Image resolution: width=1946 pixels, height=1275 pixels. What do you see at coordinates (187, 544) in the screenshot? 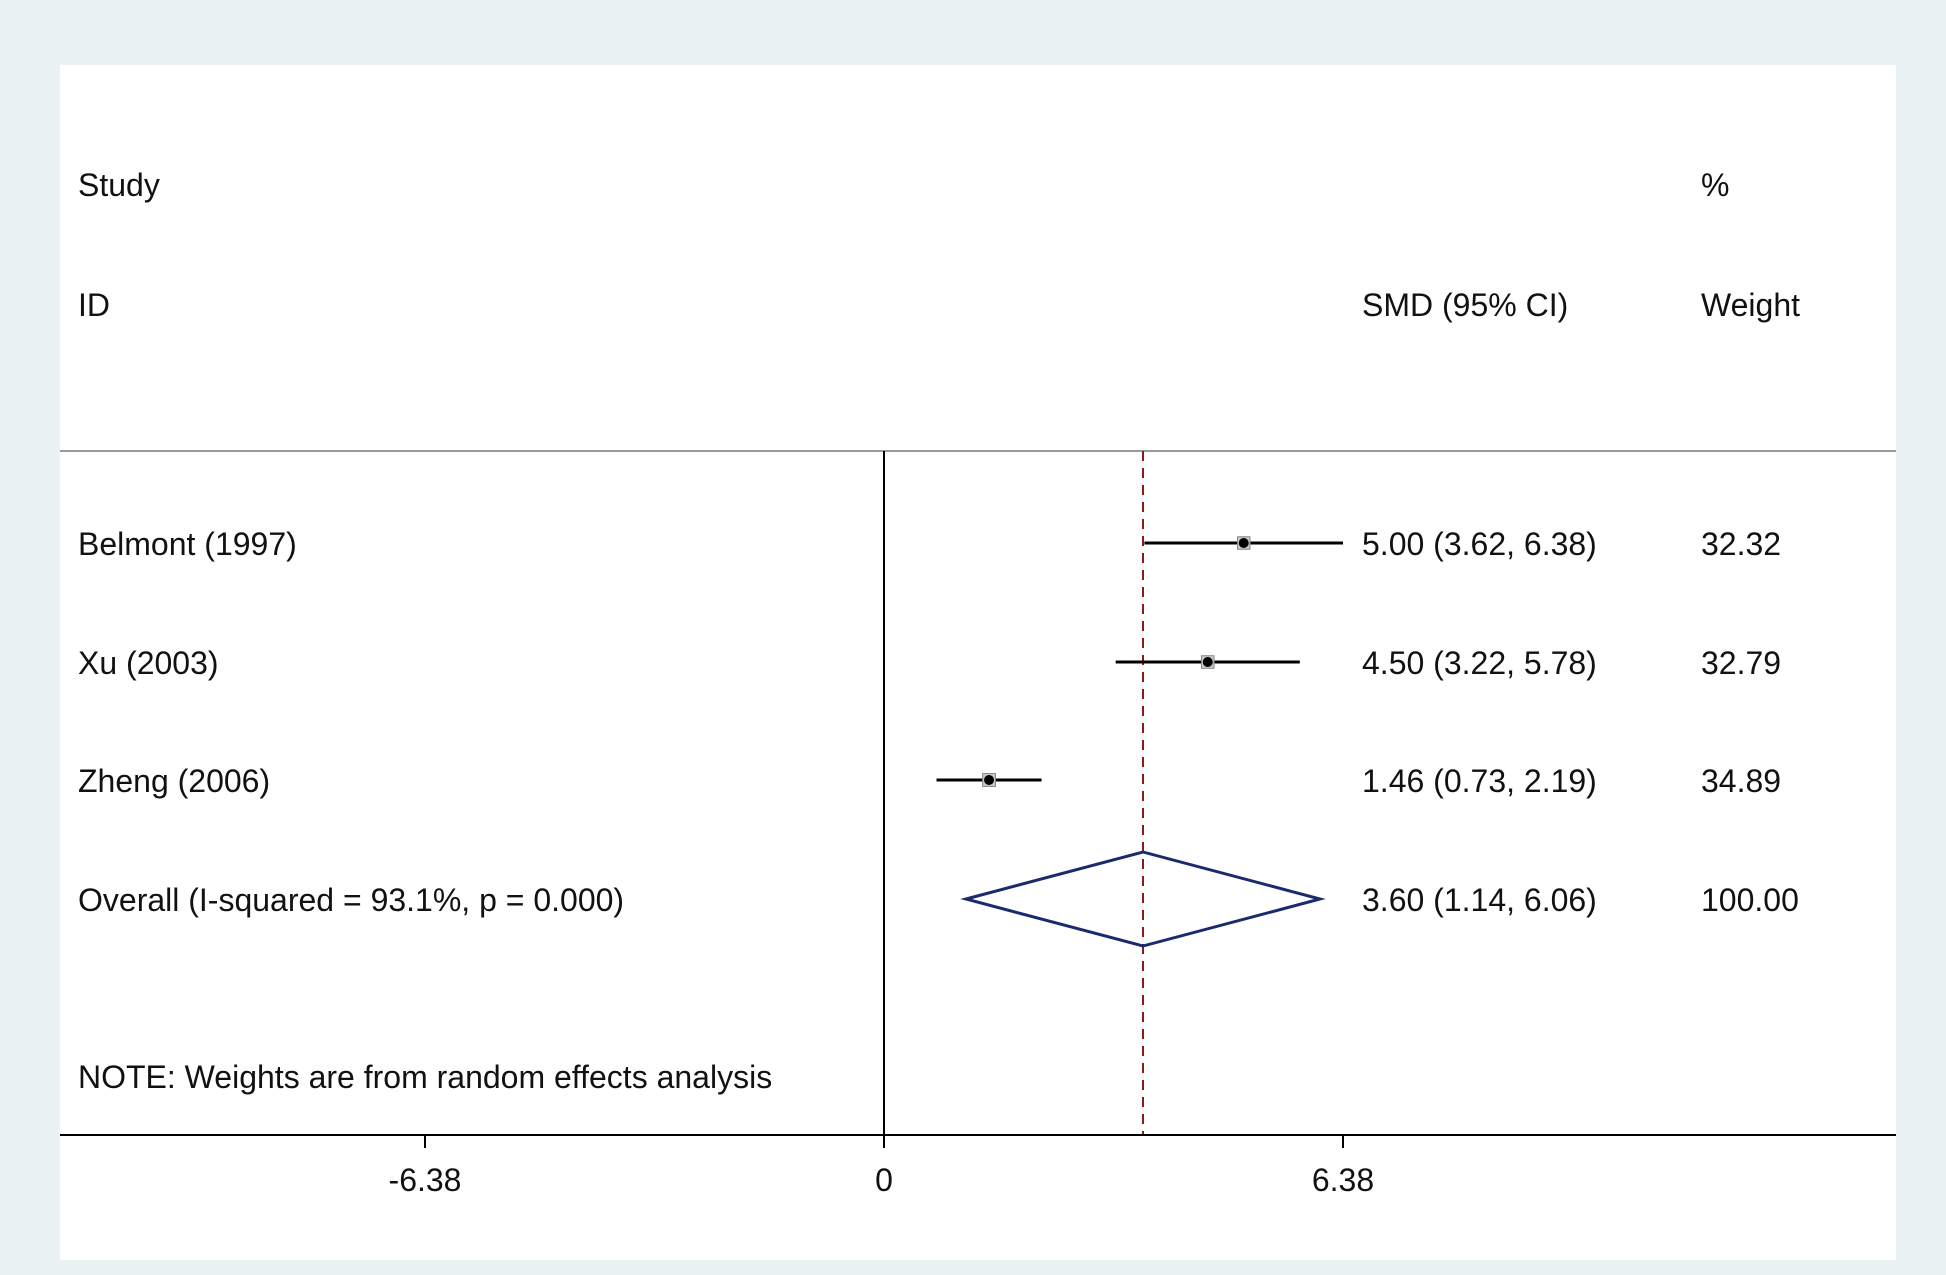
I see `study-label: Belmont (1997)` at bounding box center [187, 544].